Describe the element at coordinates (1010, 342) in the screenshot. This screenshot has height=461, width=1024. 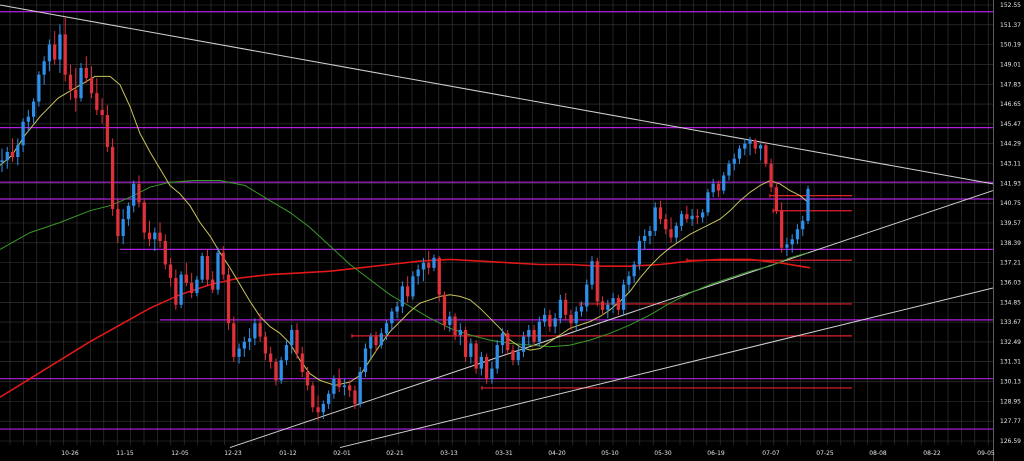
I see `price-tick-label: 132.49` at that location.